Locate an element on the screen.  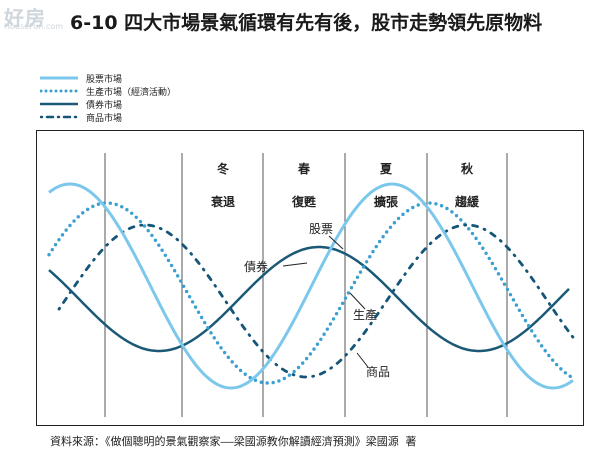
legend-label-production: 生產市場（經濟活動） is located at coordinates (131, 93).